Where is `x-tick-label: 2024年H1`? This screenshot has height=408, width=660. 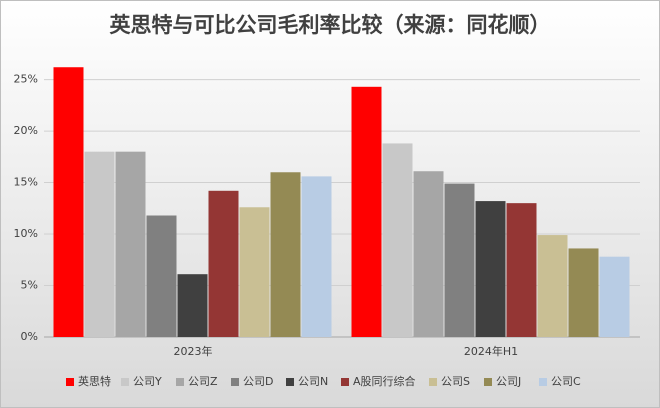 x-tick-label: 2024年H1 is located at coordinates (491, 351).